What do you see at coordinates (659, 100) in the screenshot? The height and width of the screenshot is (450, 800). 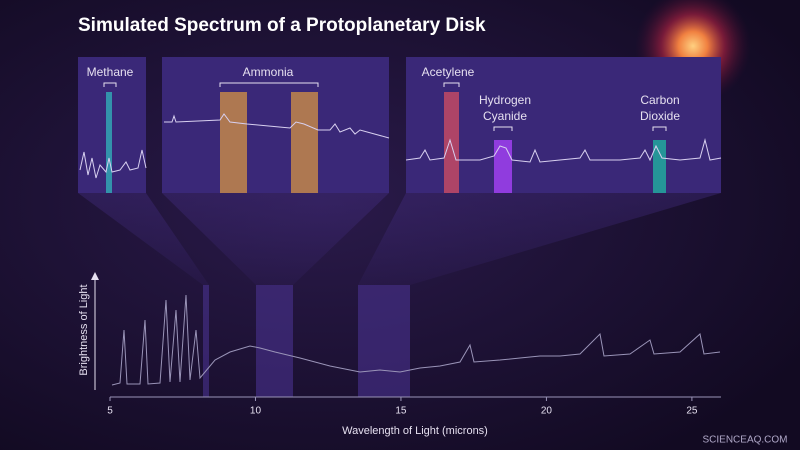 I see `molecule-label: Carbon` at bounding box center [659, 100].